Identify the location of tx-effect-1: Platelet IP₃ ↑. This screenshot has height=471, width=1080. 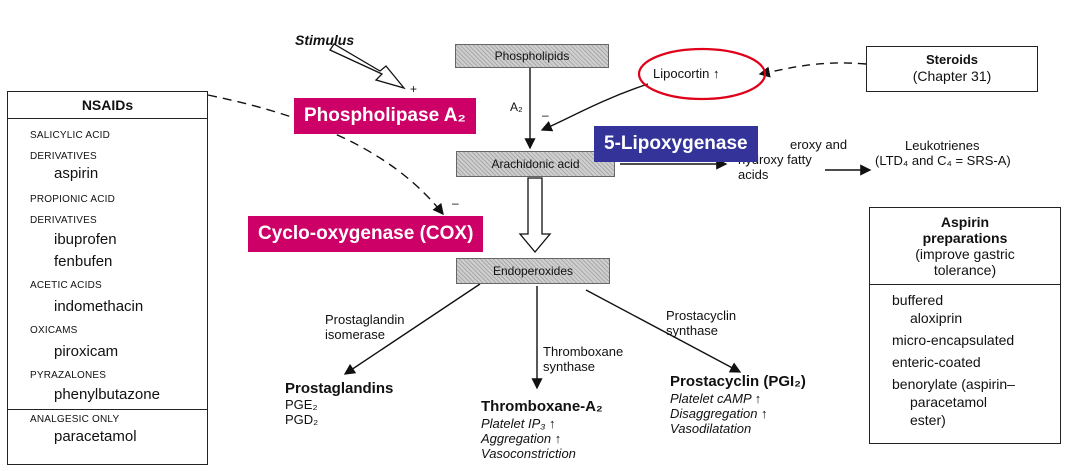
(518, 423).